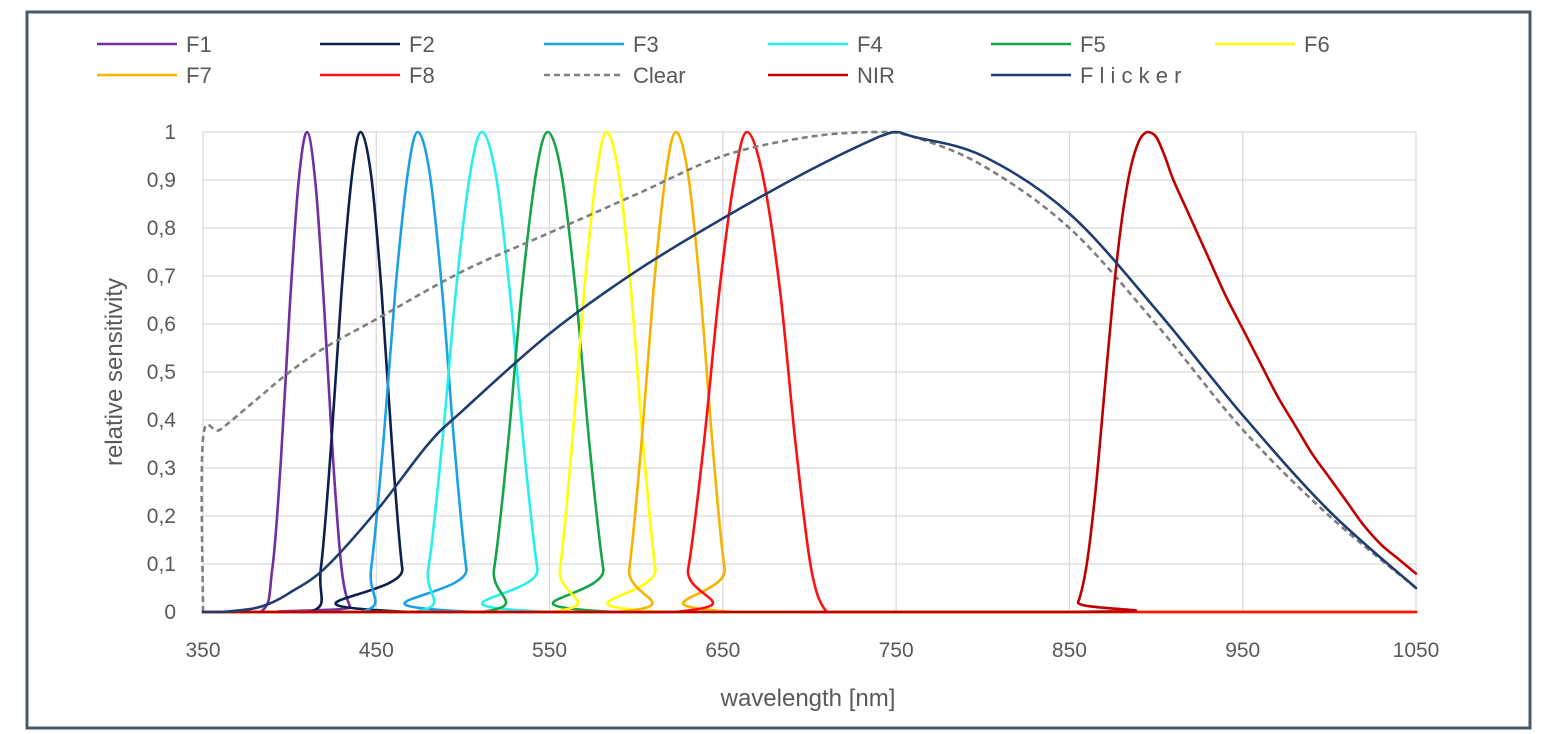 The width and height of the screenshot is (1553, 734). What do you see at coordinates (870, 44) in the screenshot?
I see `legend-label: F4` at bounding box center [870, 44].